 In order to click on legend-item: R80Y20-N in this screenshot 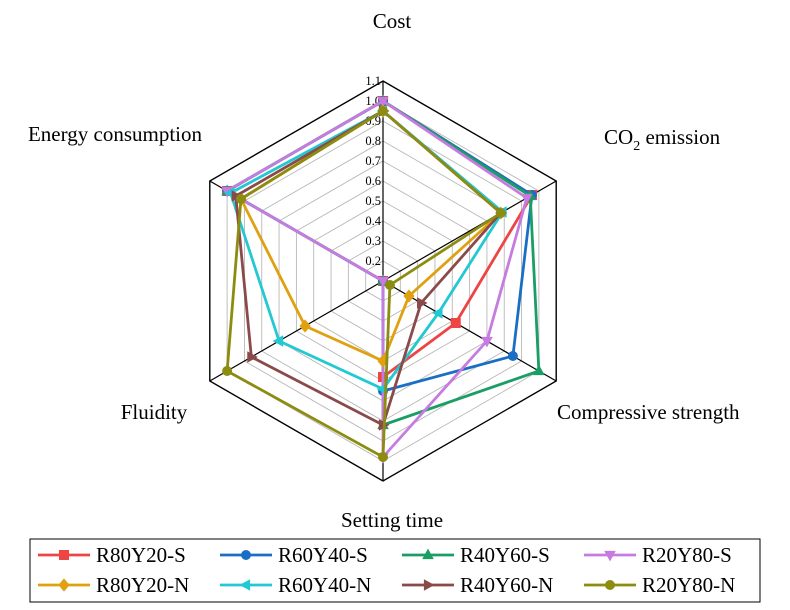, I will do `click(113, 585)`.